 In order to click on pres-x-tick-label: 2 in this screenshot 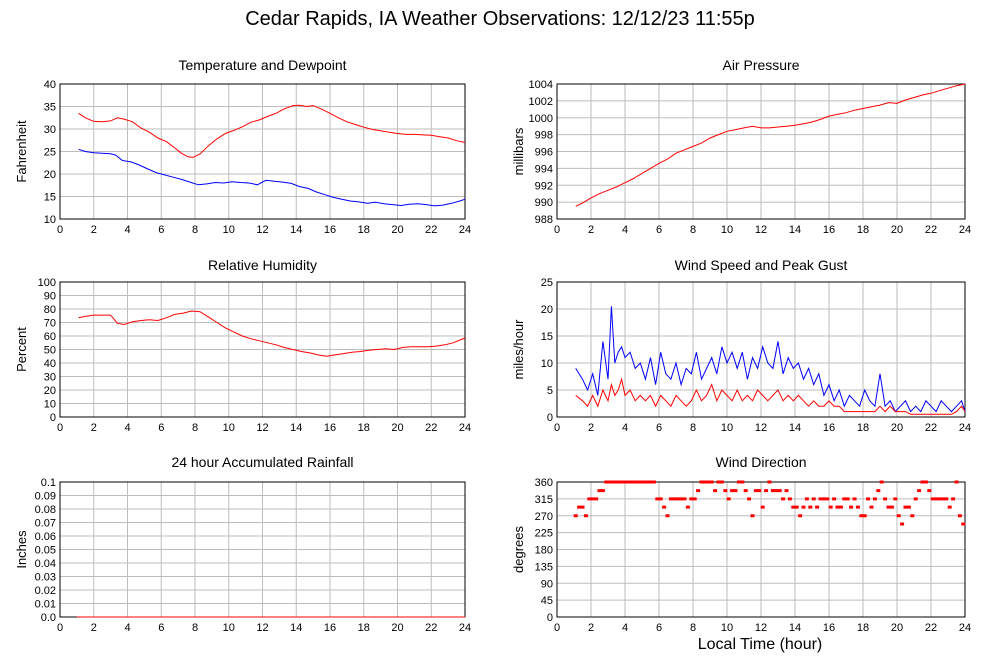, I will do `click(591, 230)`.